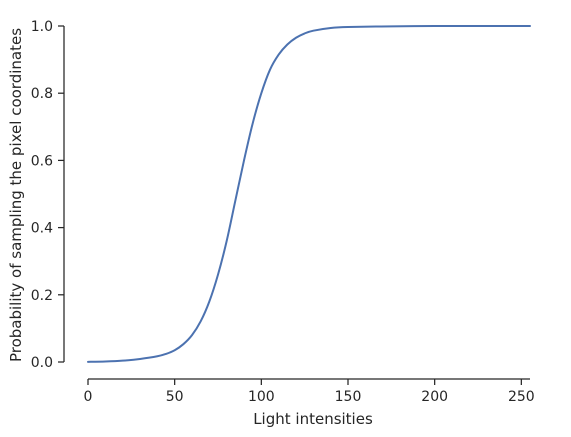 Image resolution: width=571 pixels, height=437 pixels. What do you see at coordinates (309, 392) in the screenshot?
I see `x-axis-ticks: 0 50 100 150 200 250` at bounding box center [309, 392].